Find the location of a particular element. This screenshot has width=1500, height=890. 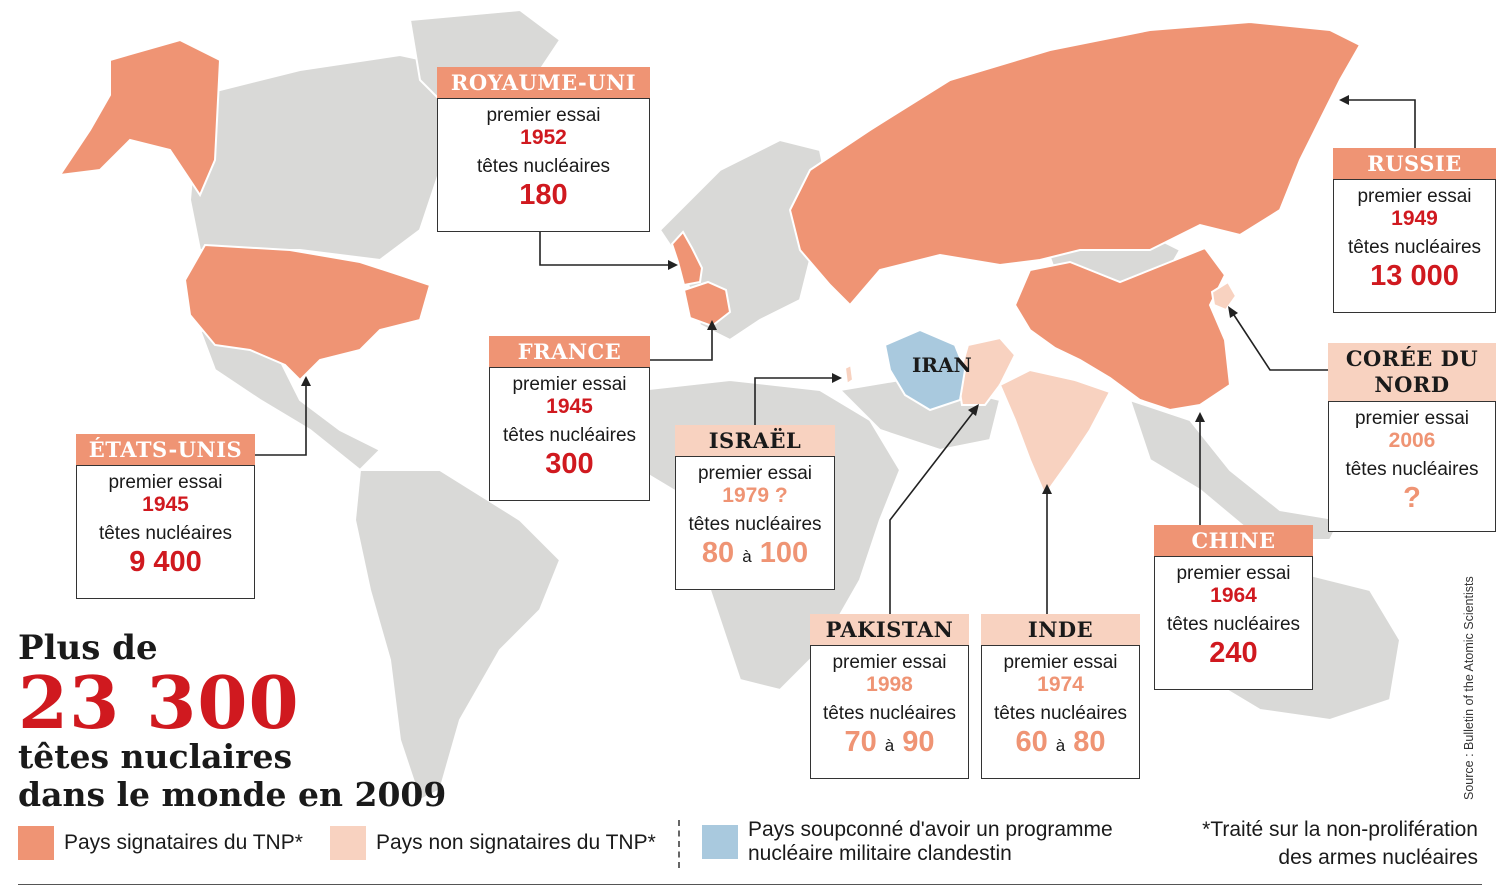

connector-coree is located at coordinates (1279, 341).